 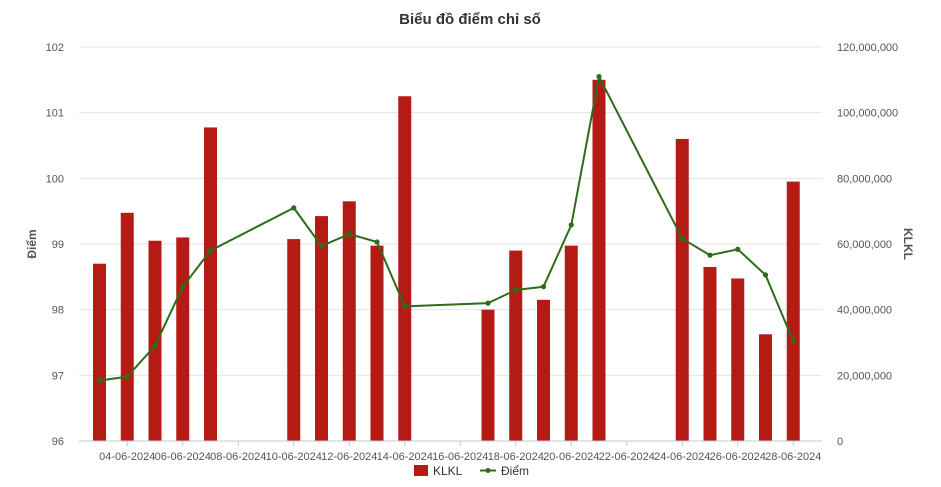 I want to click on x-axis-tick-label: 26-06-2024, so click(x=738, y=457).